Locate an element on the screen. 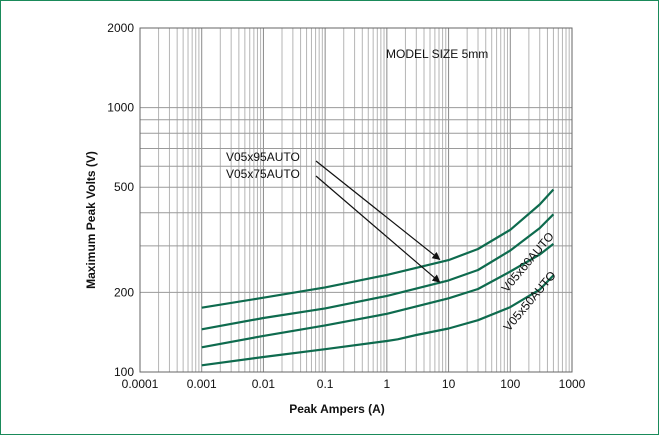 The image size is (659, 435). model-size-label: MODEL SIZE 5mm is located at coordinates (437, 54).